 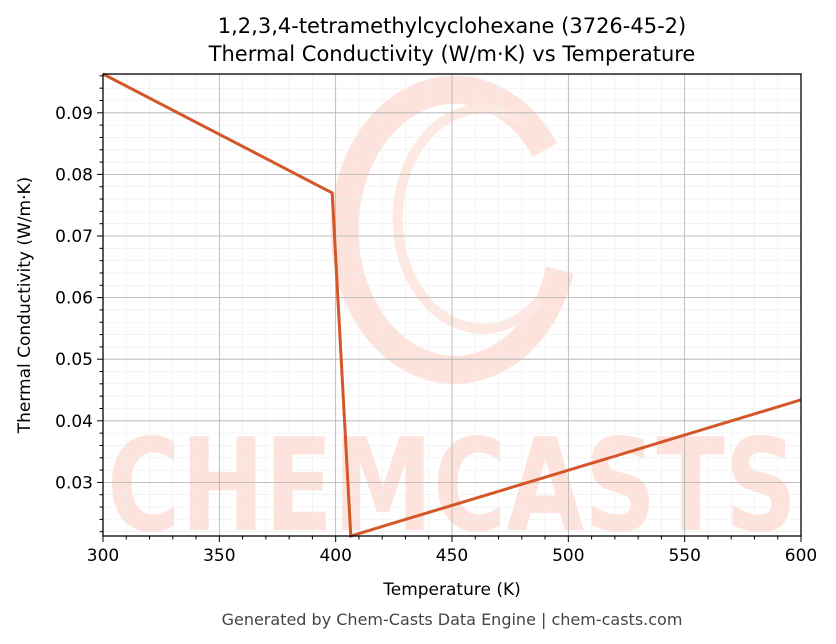 I want to click on x-tick-label: 550, so click(x=684, y=556).